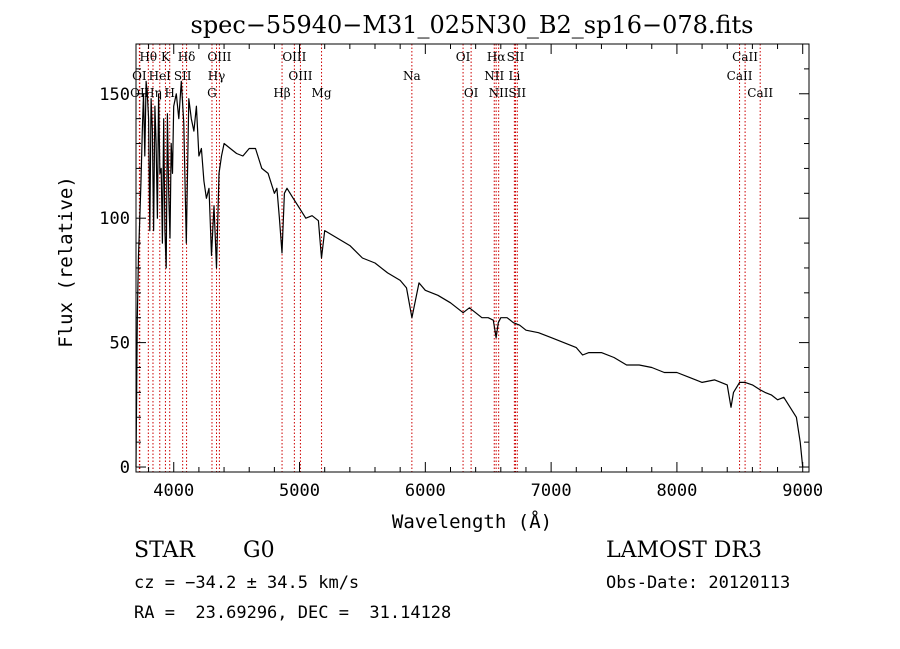  What do you see at coordinates (164, 550) in the screenshot?
I see `object-class: STAR` at bounding box center [164, 550].